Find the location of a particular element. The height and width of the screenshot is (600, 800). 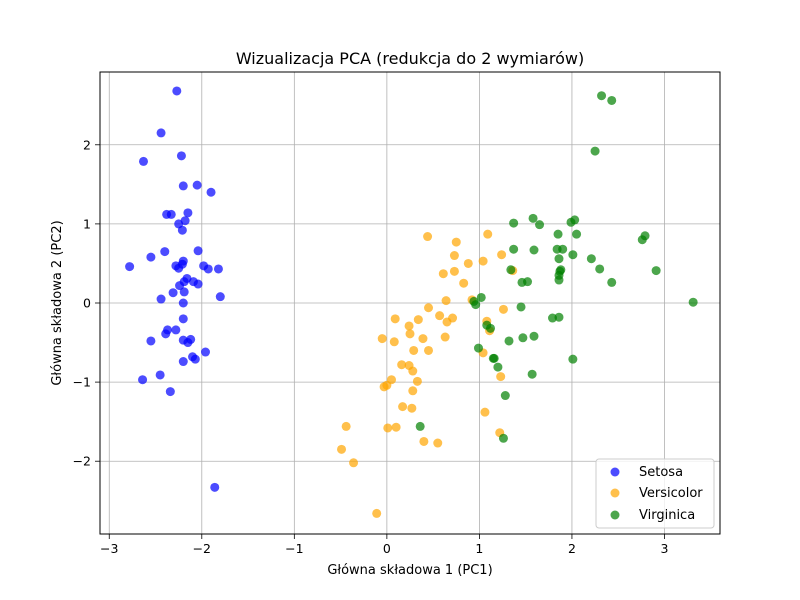

x-tick-label: 0 is located at coordinates (387, 548).